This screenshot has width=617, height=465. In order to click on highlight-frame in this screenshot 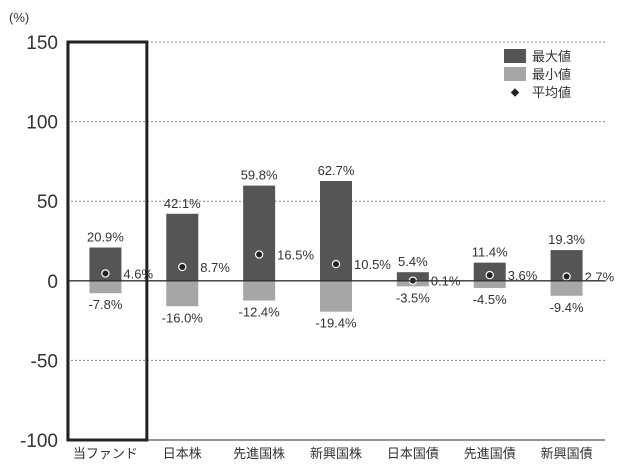, I will do `click(107, 241)`.